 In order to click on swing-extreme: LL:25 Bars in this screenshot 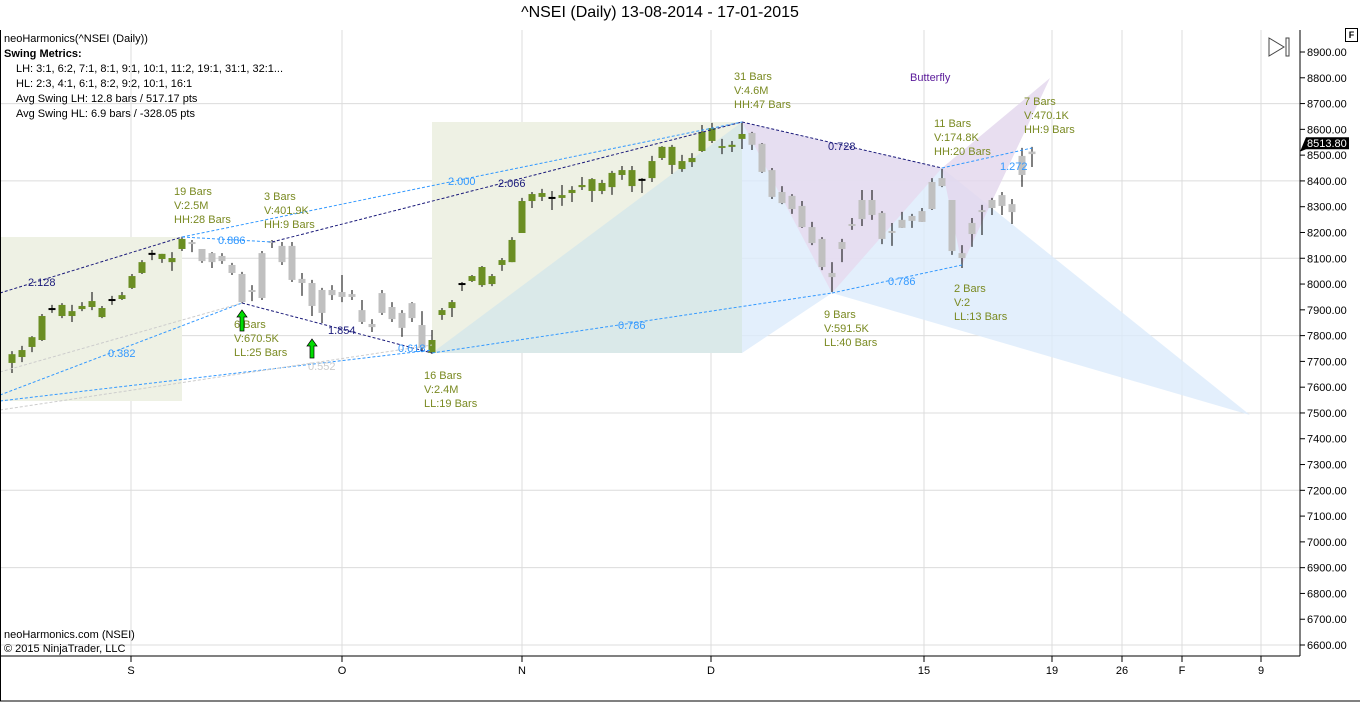, I will do `click(261, 353)`.